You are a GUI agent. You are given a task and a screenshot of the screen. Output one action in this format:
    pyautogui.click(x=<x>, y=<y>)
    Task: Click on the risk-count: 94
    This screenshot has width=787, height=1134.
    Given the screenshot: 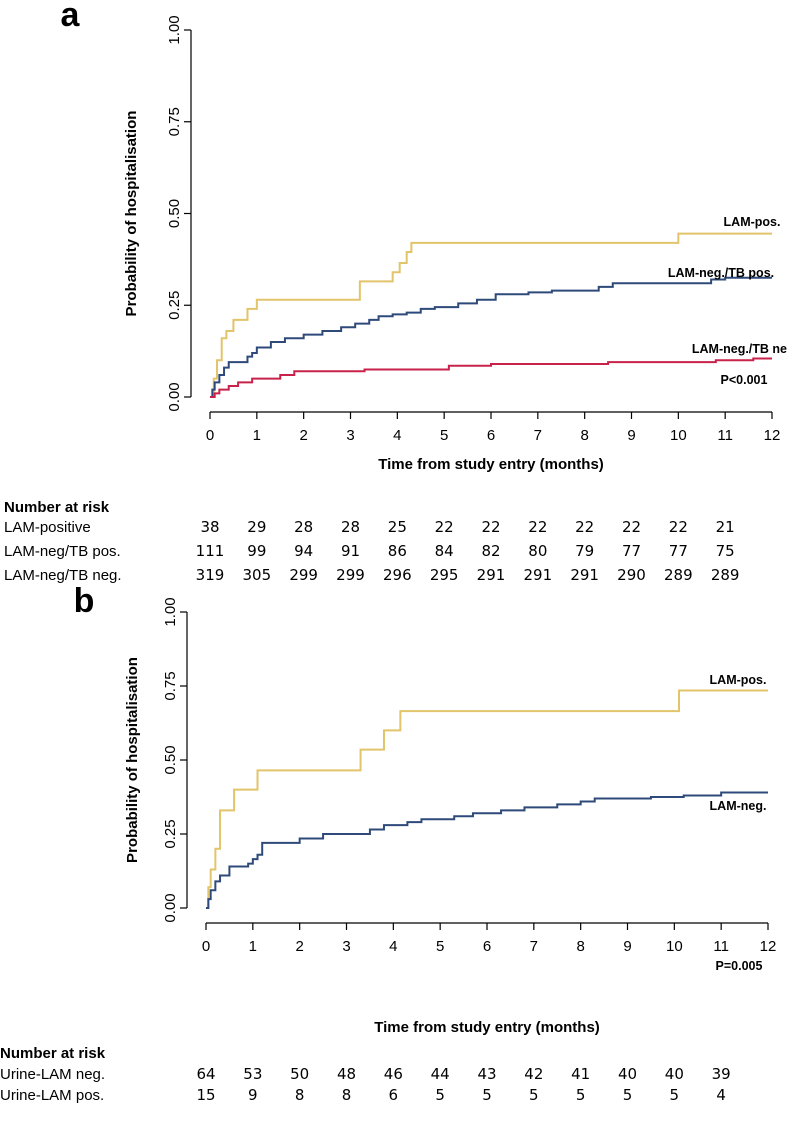 What is the action you would take?
    pyautogui.click(x=303, y=551)
    